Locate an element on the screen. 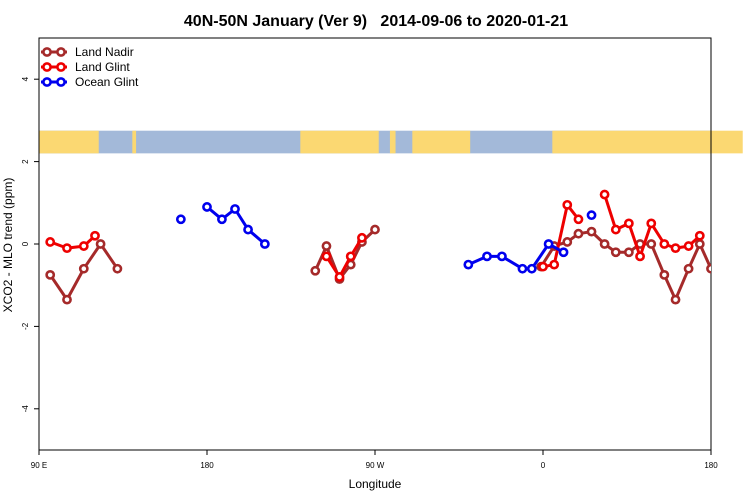 The width and height of the screenshot is (750, 500). y-tick-label: 4 is located at coordinates (25, 78).